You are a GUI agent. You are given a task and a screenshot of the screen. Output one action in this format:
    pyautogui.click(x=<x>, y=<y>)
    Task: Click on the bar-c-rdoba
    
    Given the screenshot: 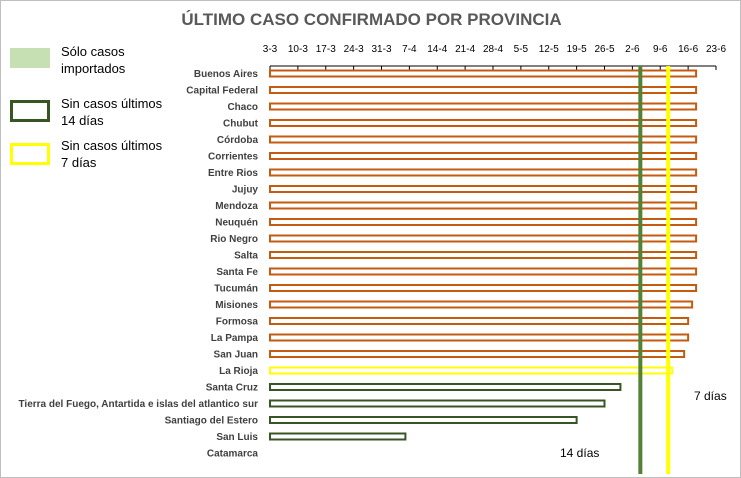 What is the action you would take?
    pyautogui.click(x=483, y=139)
    